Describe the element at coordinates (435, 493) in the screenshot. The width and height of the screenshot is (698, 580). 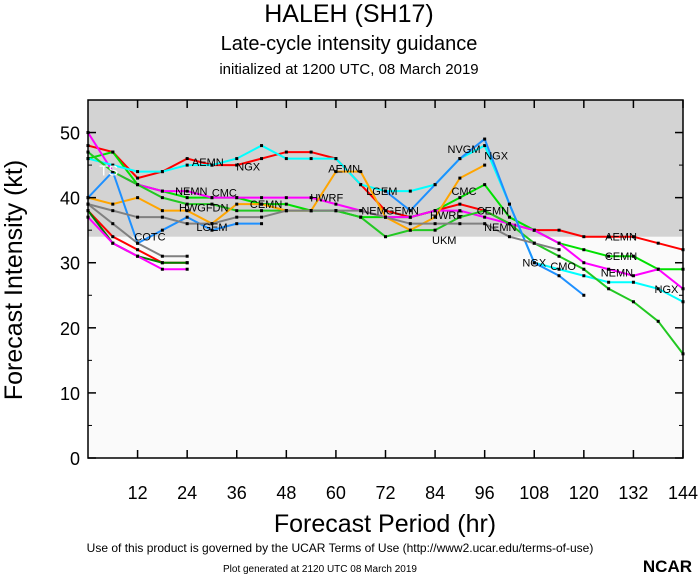
I see `x-tick-label: 84` at that location.